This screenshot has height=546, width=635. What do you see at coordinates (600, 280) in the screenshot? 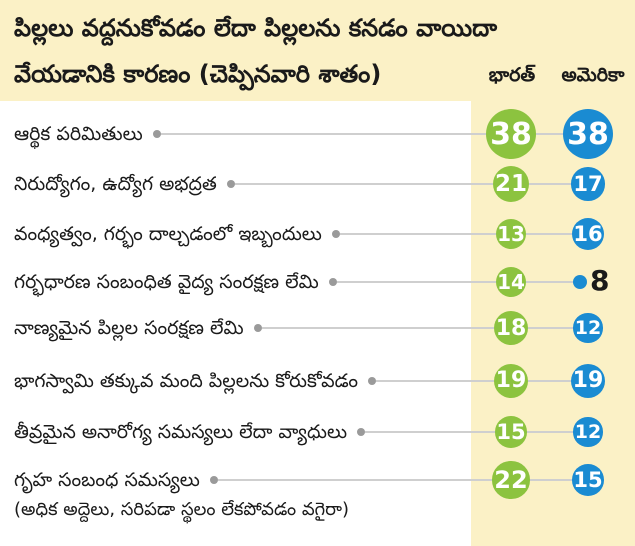
I see `usa-value-label: 8` at bounding box center [600, 280].